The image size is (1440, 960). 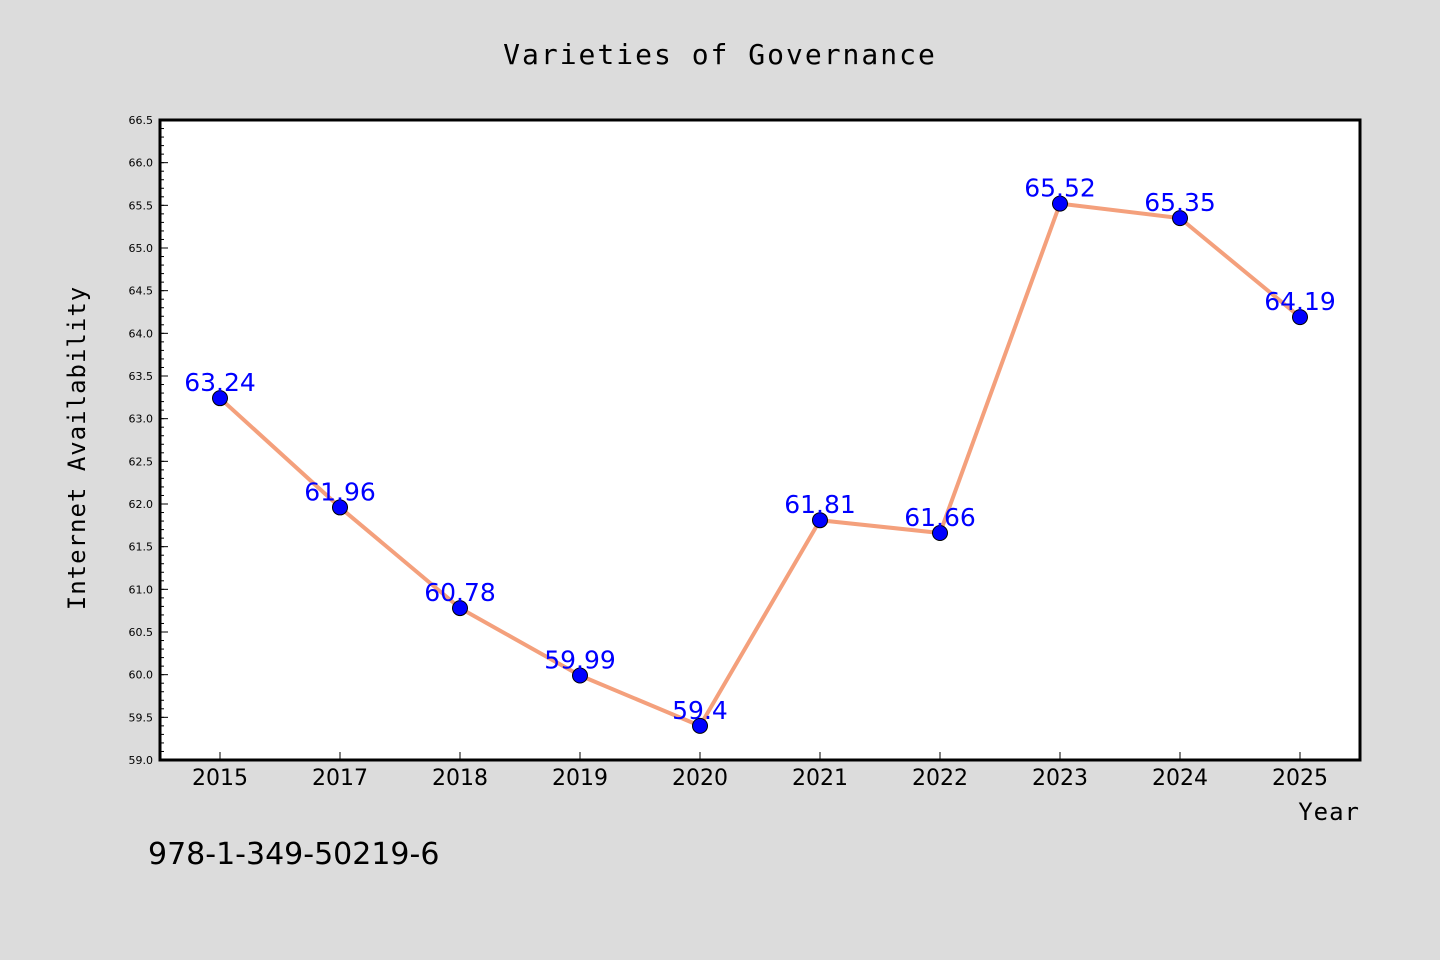 I want to click on y-tick-label: 59.5, so click(x=141, y=717).